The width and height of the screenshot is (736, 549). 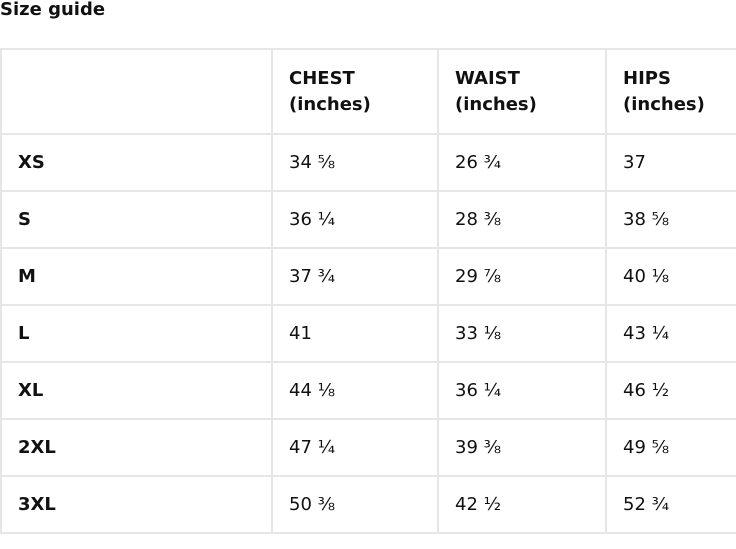 I want to click on waist-cell: 29 ⅞, so click(x=522, y=276).